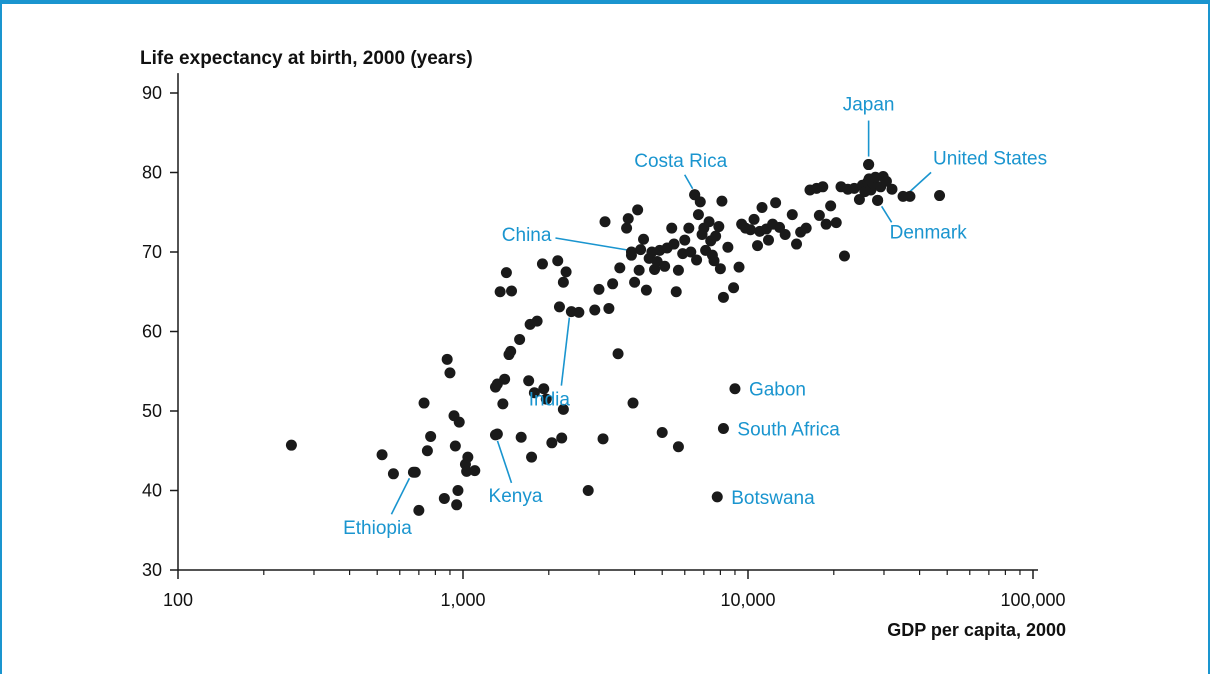  What do you see at coordinates (462, 600) in the screenshot?
I see `x-tick-label: 1,000` at bounding box center [462, 600].